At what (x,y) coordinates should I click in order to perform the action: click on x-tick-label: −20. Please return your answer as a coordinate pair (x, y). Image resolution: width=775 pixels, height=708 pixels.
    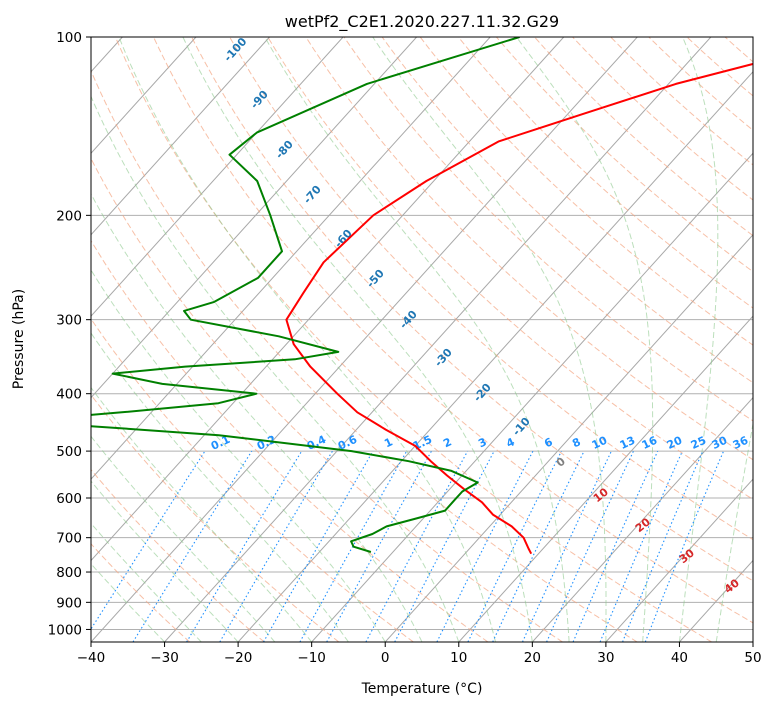
    Looking at the image, I should click on (238, 658).